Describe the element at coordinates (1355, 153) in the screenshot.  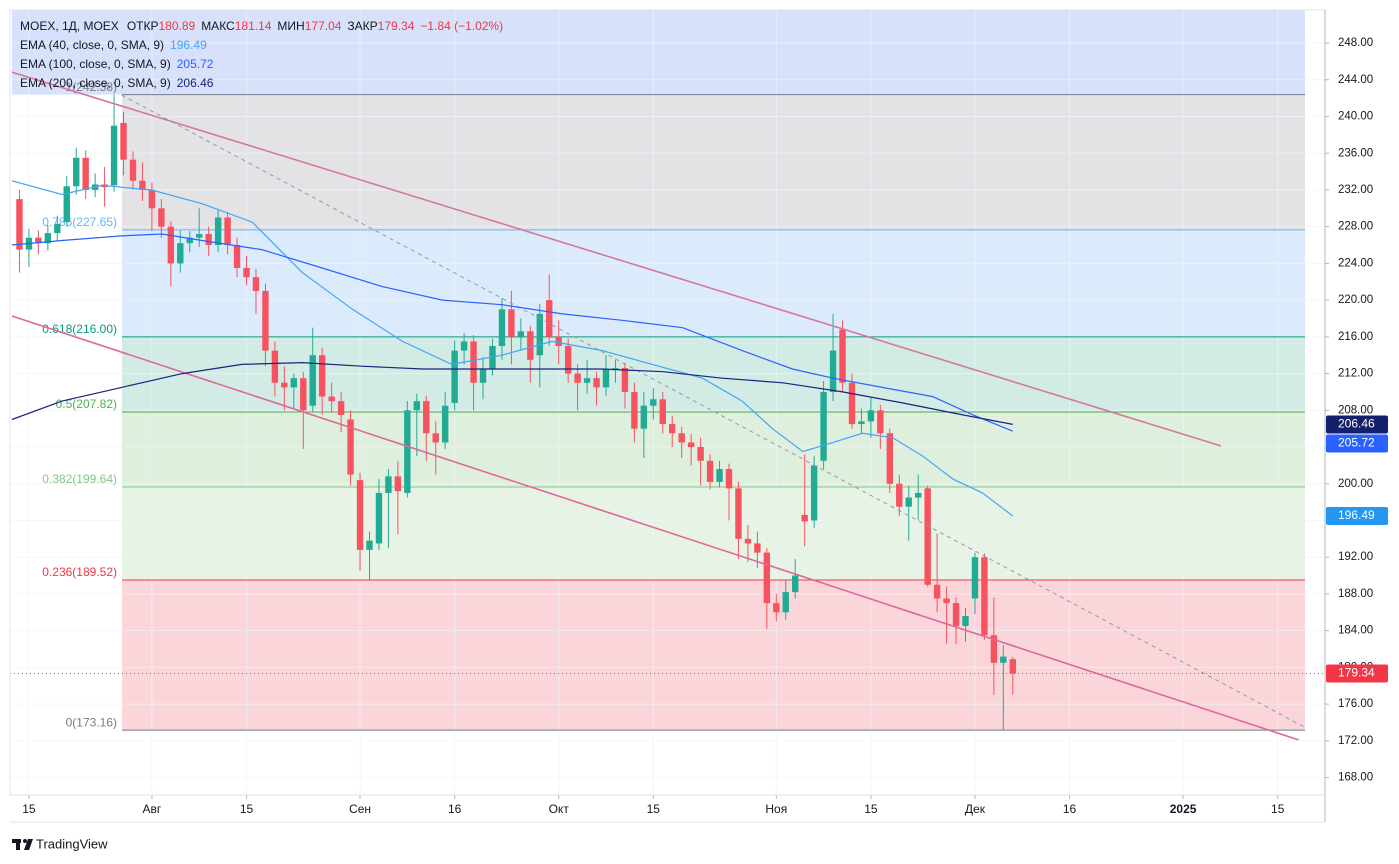
I see `y-tick-label: 236.00` at that location.